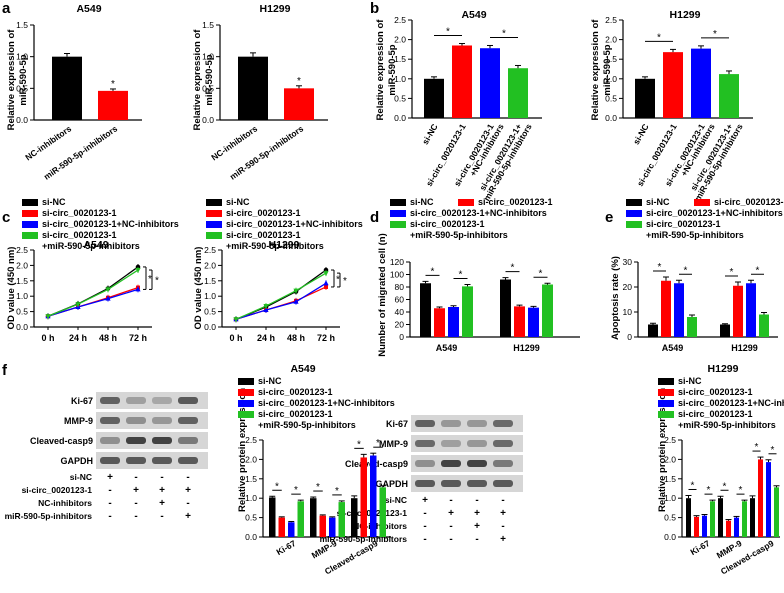 The width and height of the screenshot is (784, 593). What do you see at coordinates (210, 312) in the screenshot?
I see `c2-y-tick-label: 0.5` at bounding box center [210, 312].